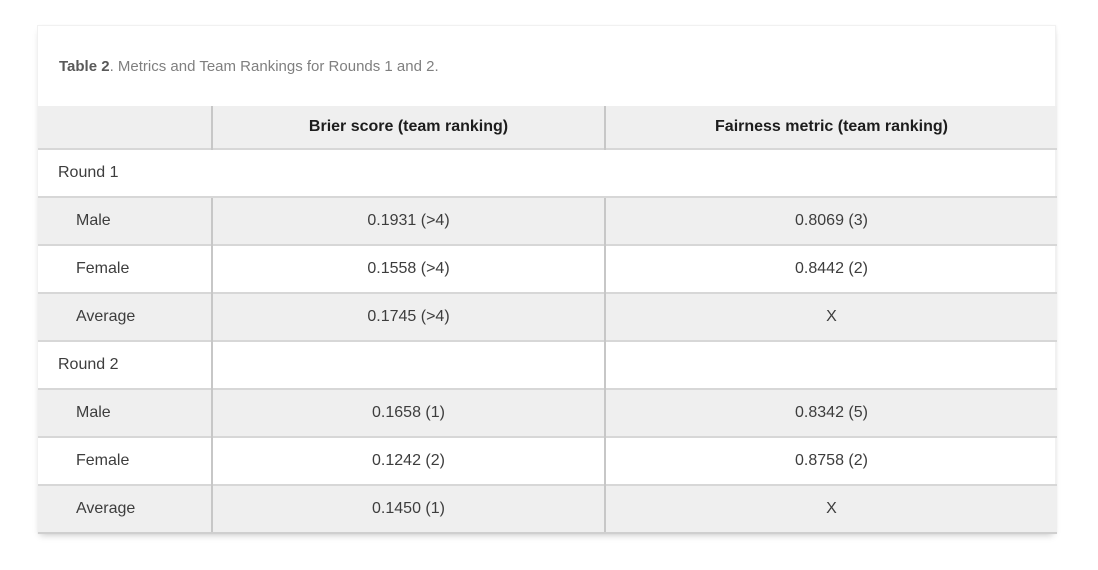  What do you see at coordinates (125, 364) in the screenshot?
I see `section-label: Round 2` at bounding box center [125, 364].